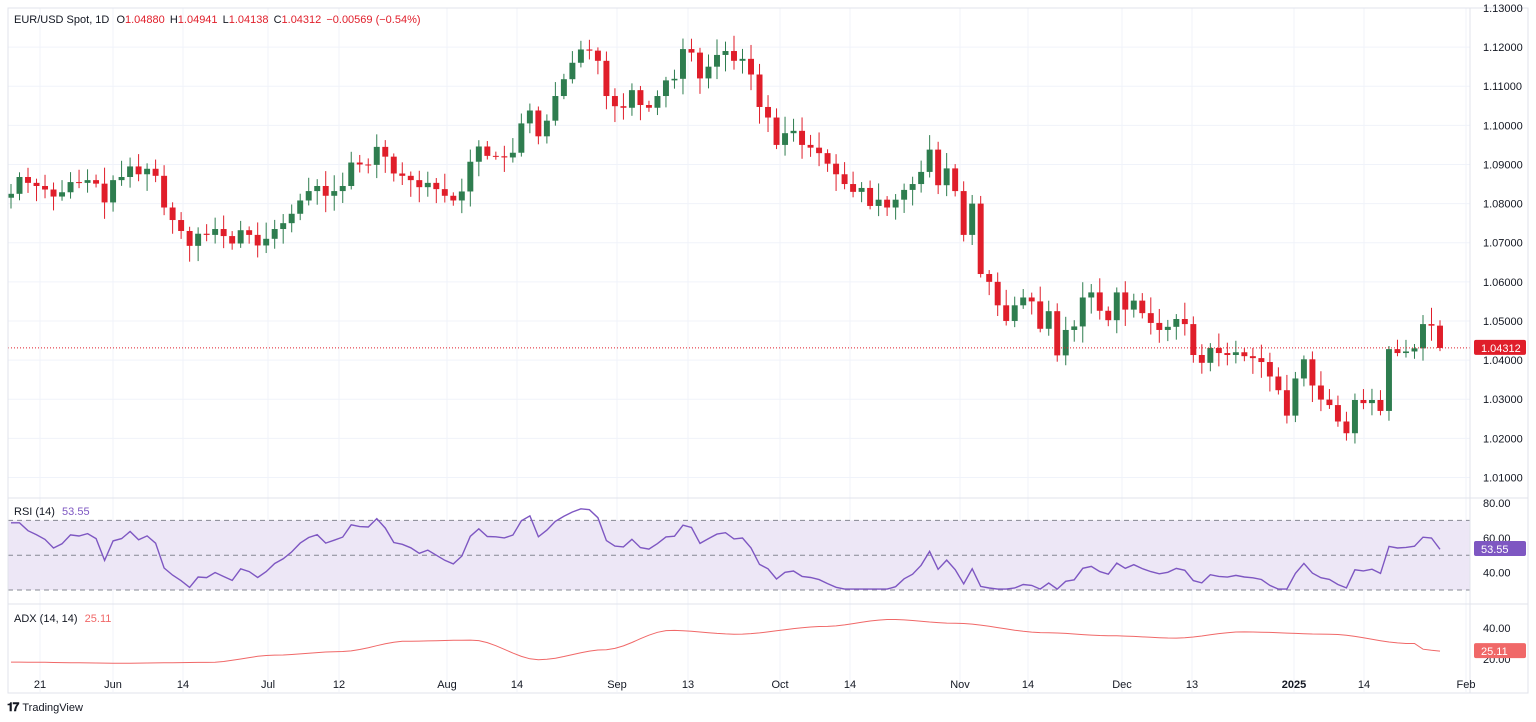 The height and width of the screenshot is (722, 1536). Describe the element at coordinates (688, 685) in the screenshot. I see `time-tick-label: 13` at that location.